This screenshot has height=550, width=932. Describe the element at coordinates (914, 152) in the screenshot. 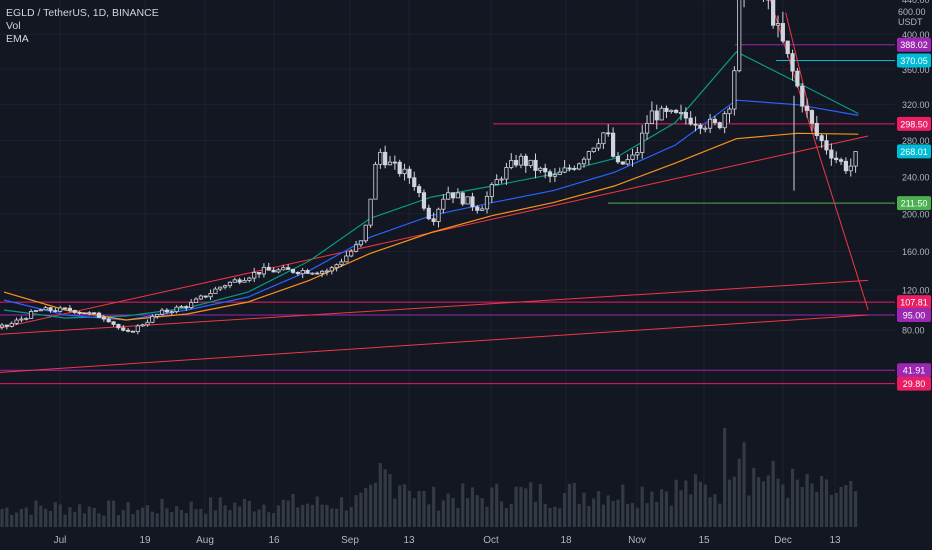

I see `price-tag-label: 268.01` at that location.